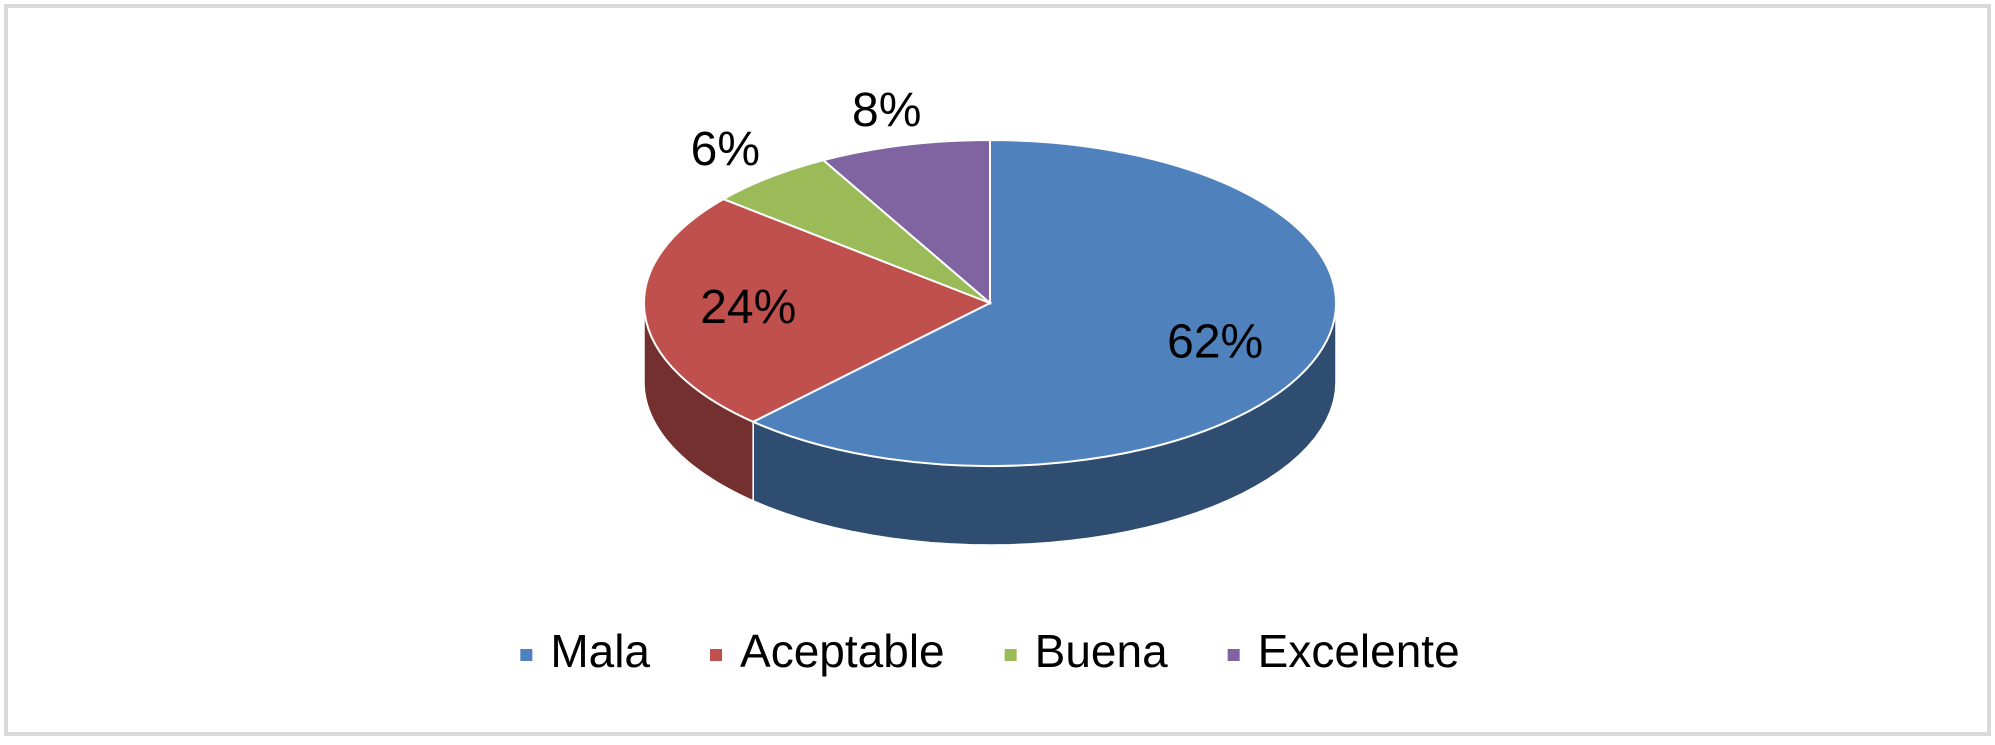 The width and height of the screenshot is (1995, 745). What do you see at coordinates (725, 149) in the screenshot?
I see `data-label: 6%` at bounding box center [725, 149].